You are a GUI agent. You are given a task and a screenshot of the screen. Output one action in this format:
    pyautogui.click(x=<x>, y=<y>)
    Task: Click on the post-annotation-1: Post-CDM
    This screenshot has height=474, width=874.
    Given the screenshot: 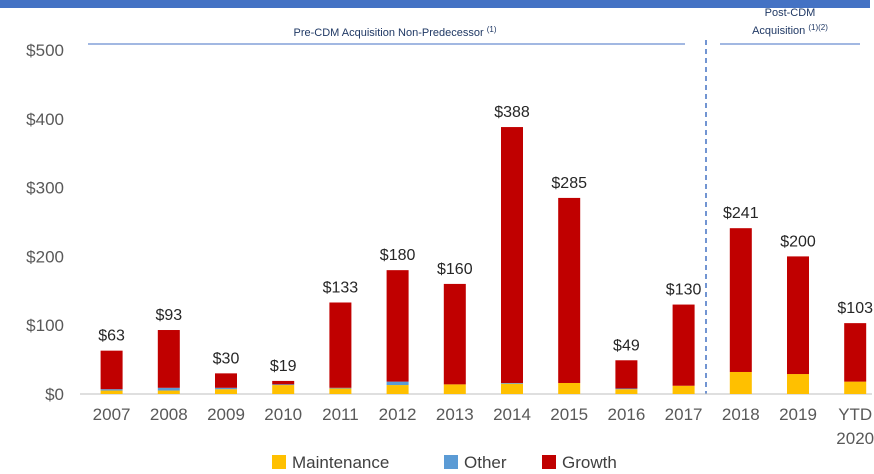 What is the action you would take?
    pyautogui.click(x=790, y=13)
    